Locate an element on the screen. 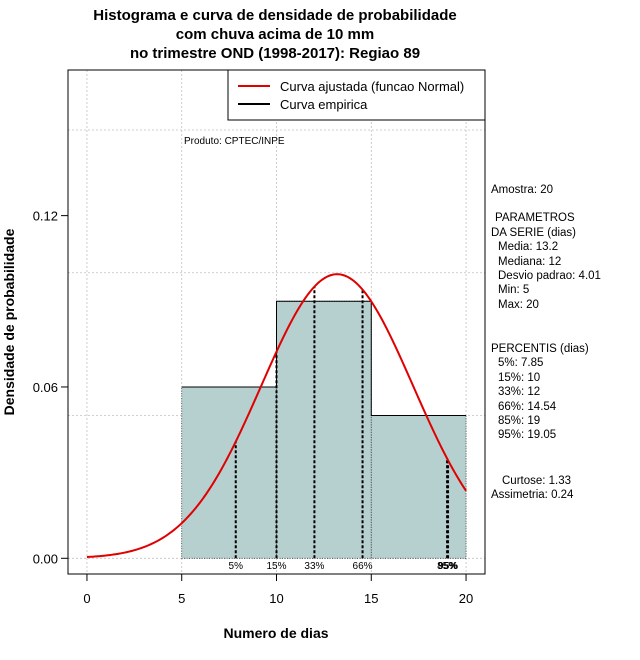  percentile-label-1: 15% is located at coordinates (276, 566).